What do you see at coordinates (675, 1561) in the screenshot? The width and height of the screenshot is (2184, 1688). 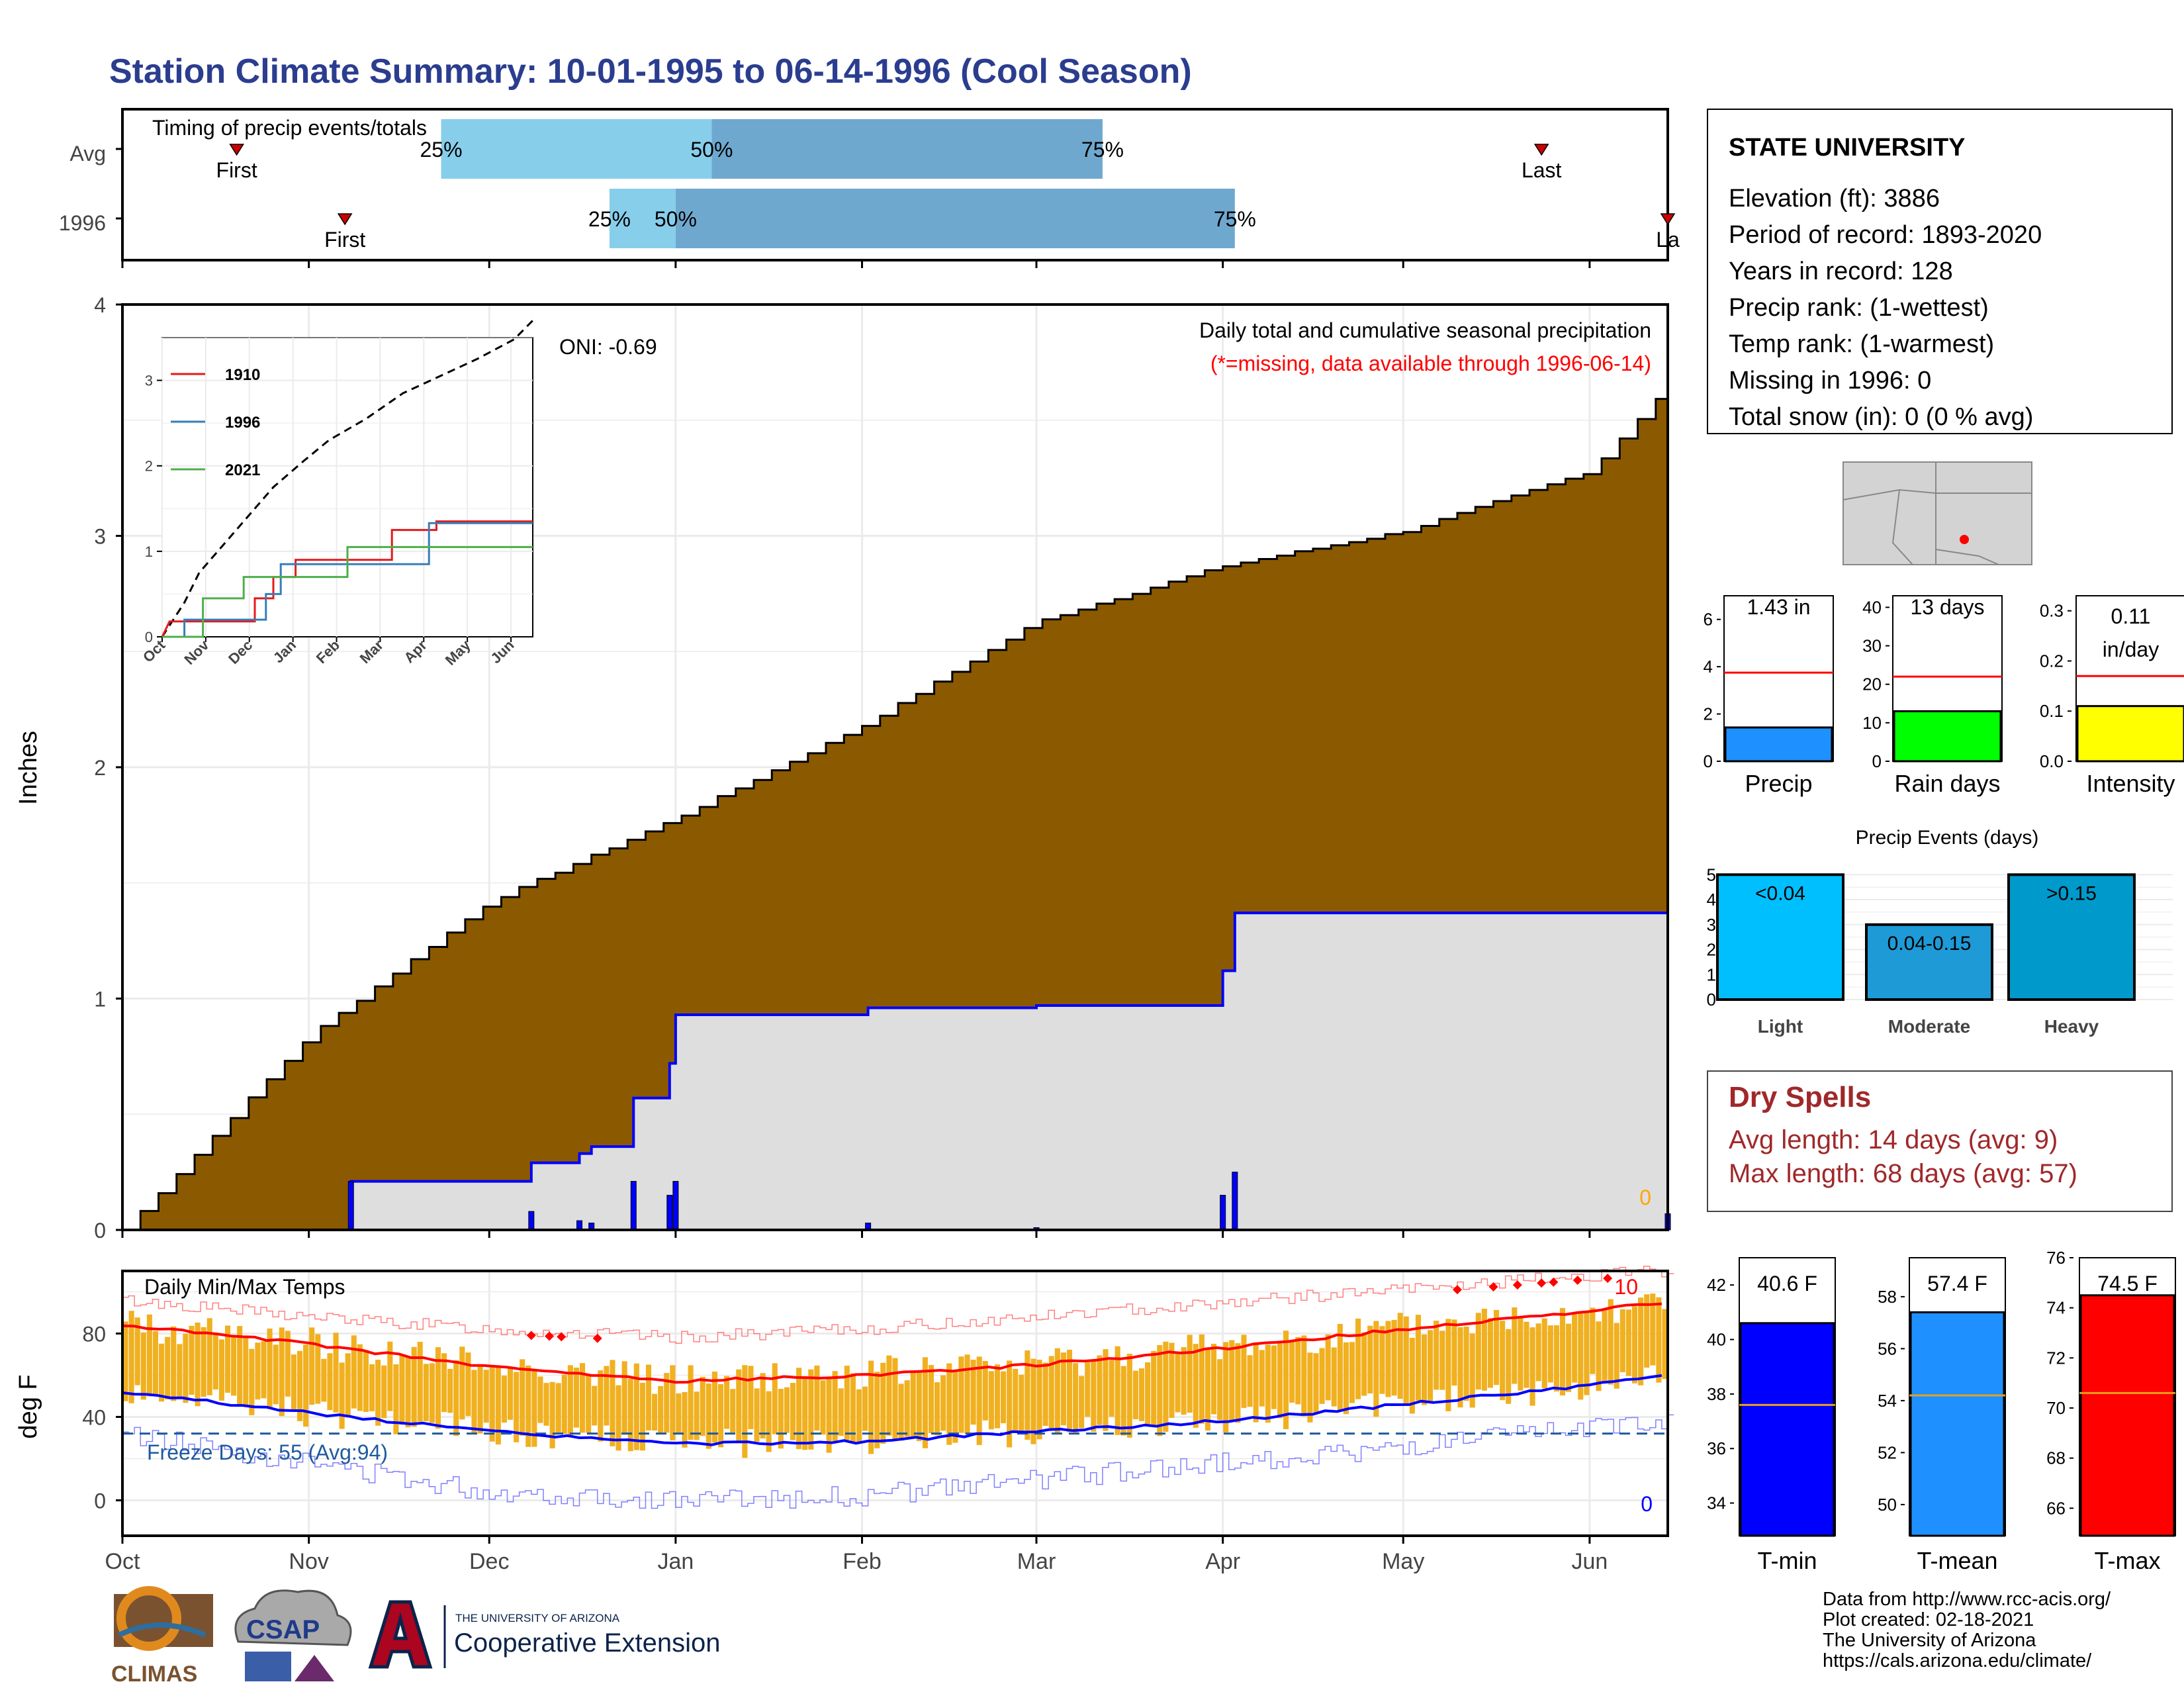 I see `month-tick-label: Jan` at bounding box center [675, 1561].